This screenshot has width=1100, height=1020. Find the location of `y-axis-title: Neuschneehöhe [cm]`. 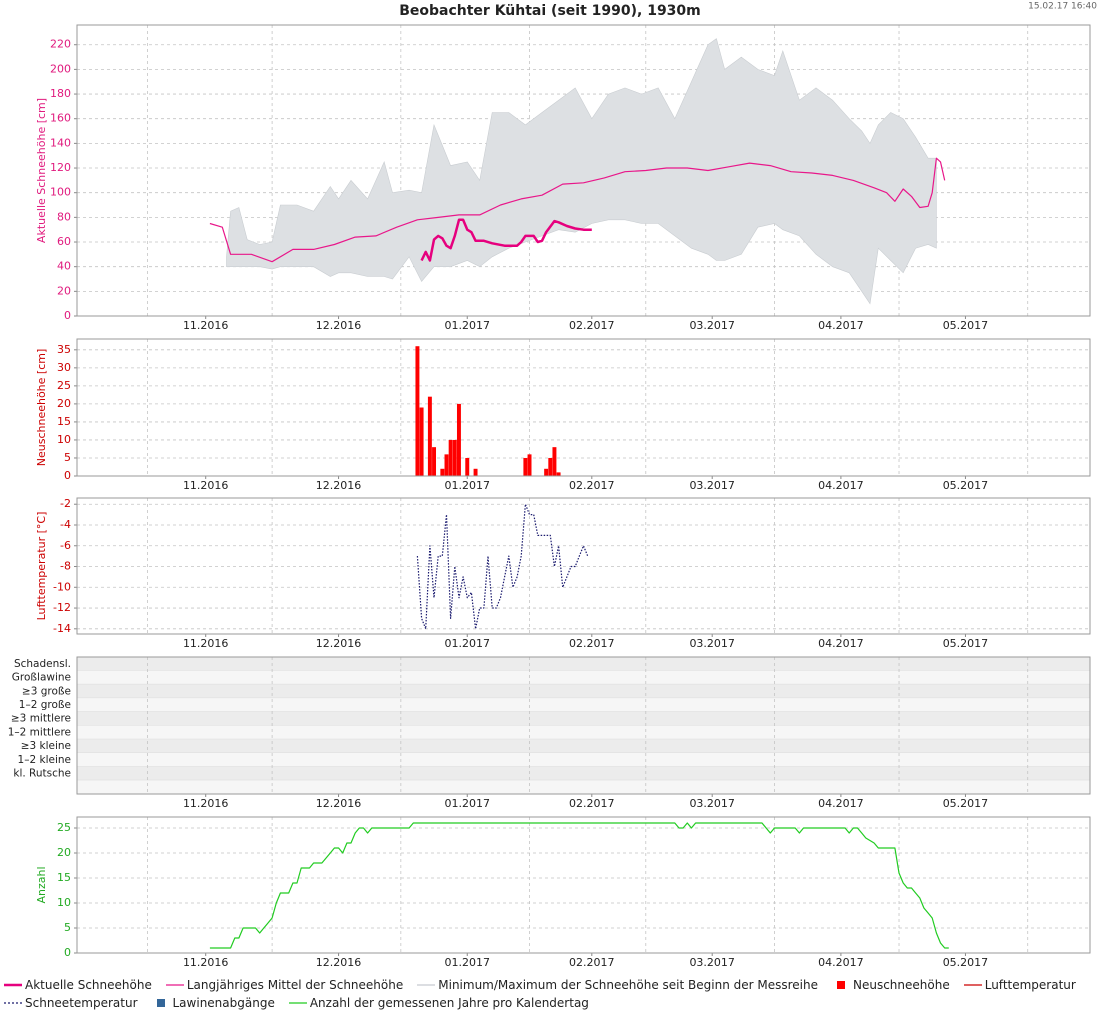

y-axis-title: Neuschneehöhe [cm] is located at coordinates (41, 408).